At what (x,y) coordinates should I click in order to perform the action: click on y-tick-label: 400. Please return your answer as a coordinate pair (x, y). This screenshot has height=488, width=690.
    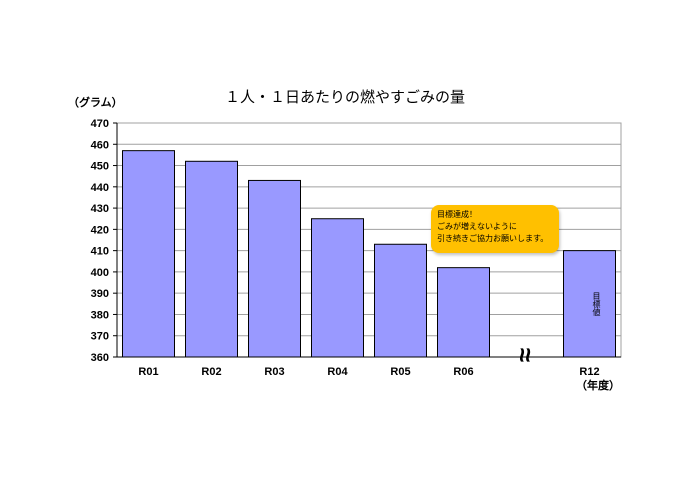
    Looking at the image, I should click on (100, 273).